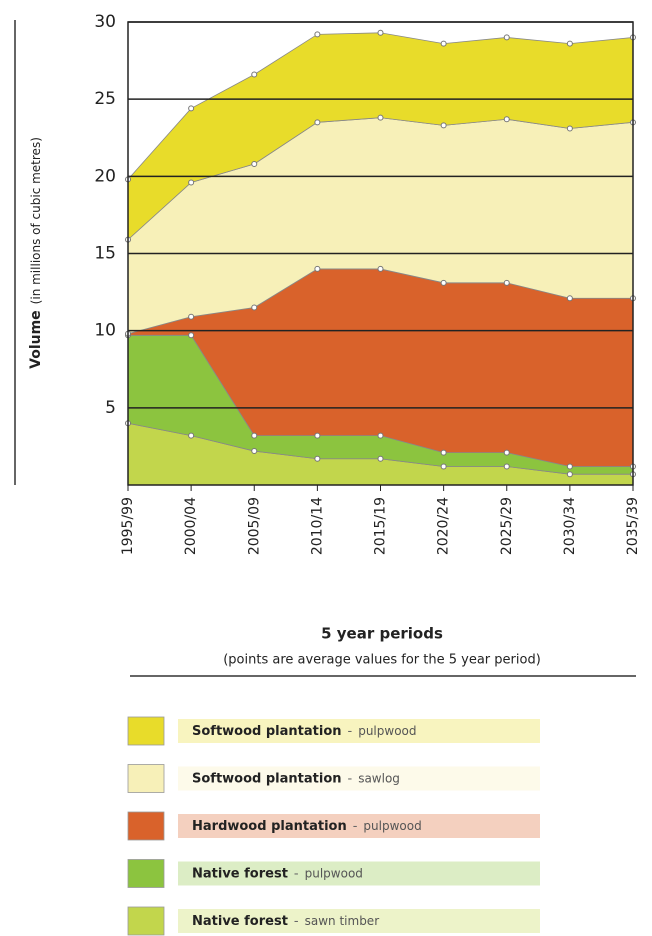 The width and height of the screenshot is (652, 936). I want to click on legend-label: Hardwood plantation - pulpwood, so click(307, 826).